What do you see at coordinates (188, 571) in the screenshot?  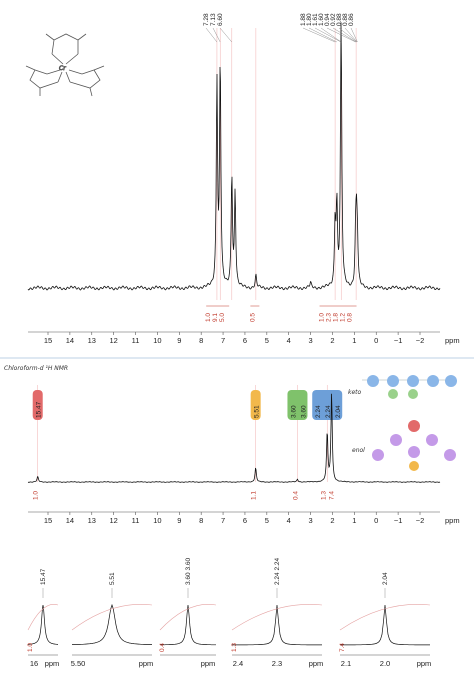 I see `zoom-peak-label: 3.60 3.60` at bounding box center [188, 571].